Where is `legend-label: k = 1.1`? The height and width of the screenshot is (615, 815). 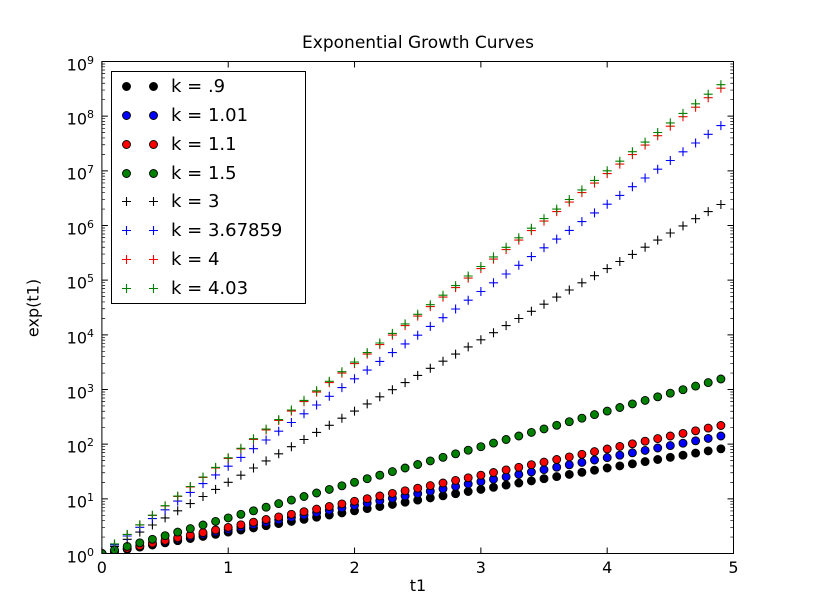 legend-label: k = 1.1 is located at coordinates (204, 144).